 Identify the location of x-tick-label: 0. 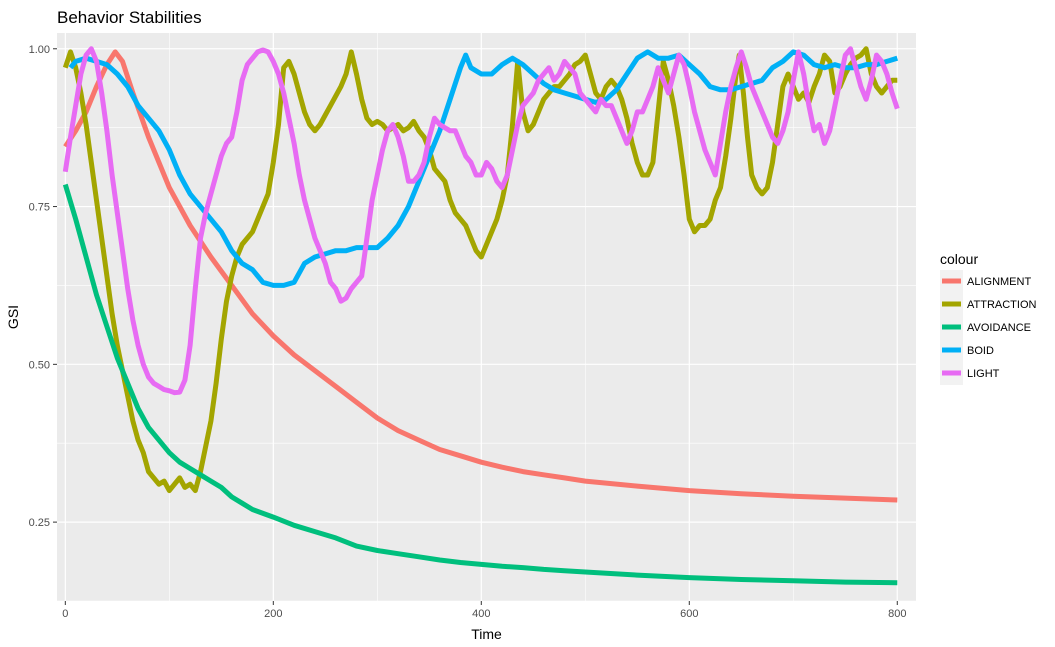
(65, 614).